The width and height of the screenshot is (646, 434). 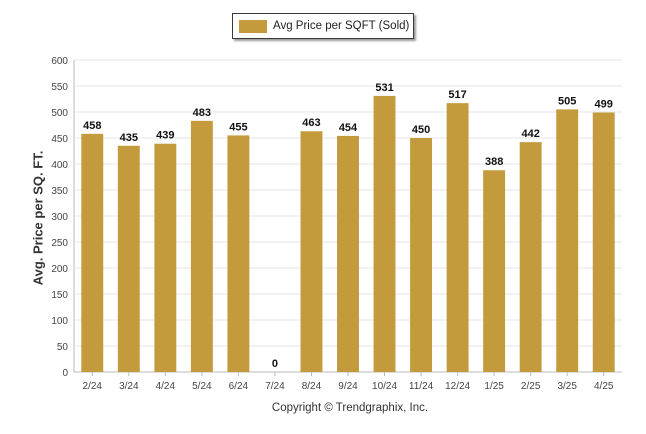 What do you see at coordinates (494, 386) in the screenshot?
I see `x-tick-label: 1/25` at bounding box center [494, 386].